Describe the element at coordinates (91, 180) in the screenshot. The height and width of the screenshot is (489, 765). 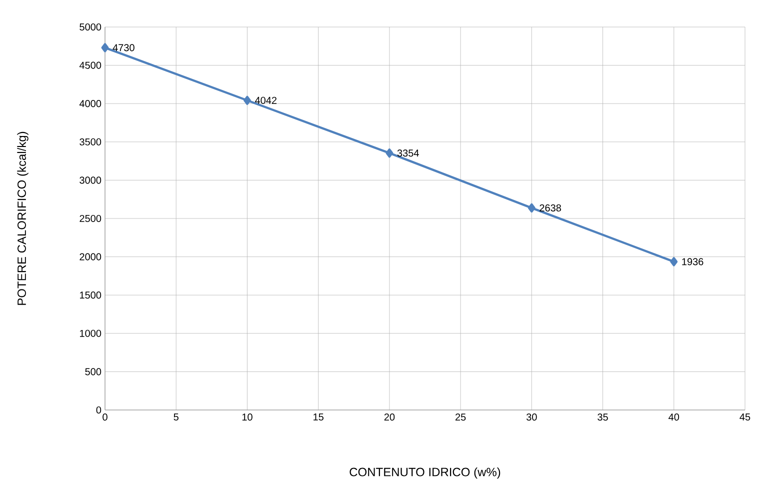
I see `y-tick-label: 3000` at that location.